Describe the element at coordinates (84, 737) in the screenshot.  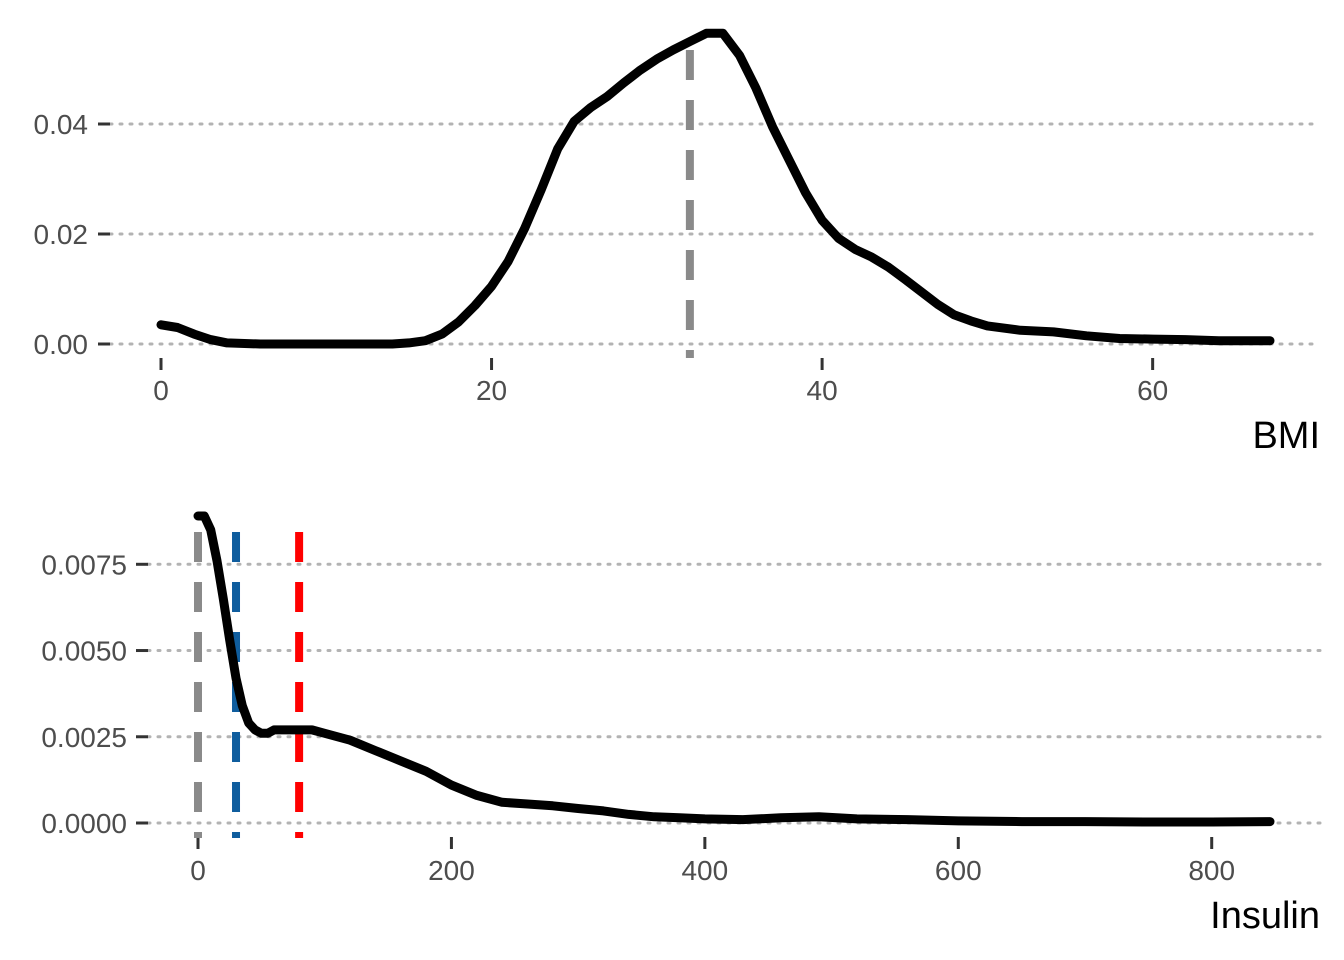
I see `insulin-y-tick-label: 0.0025` at that location.